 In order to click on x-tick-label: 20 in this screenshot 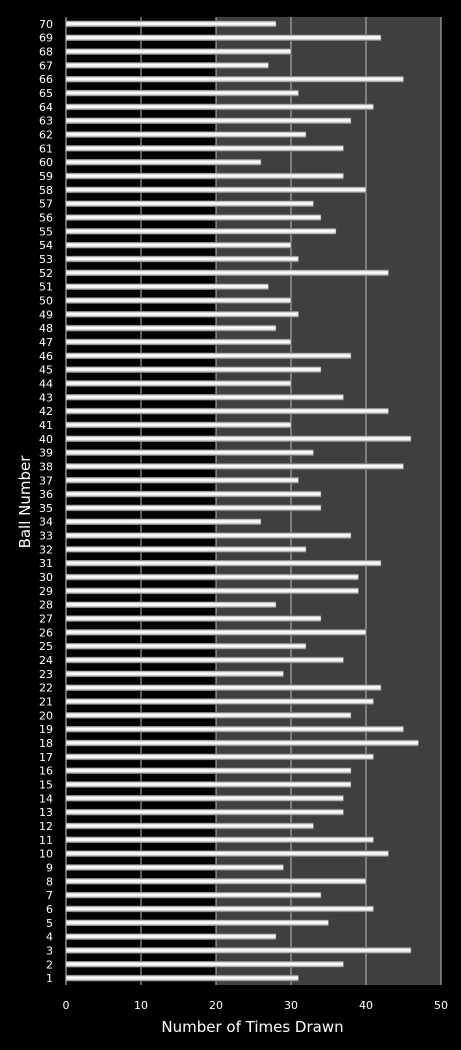, I will do `click(216, 1005)`.